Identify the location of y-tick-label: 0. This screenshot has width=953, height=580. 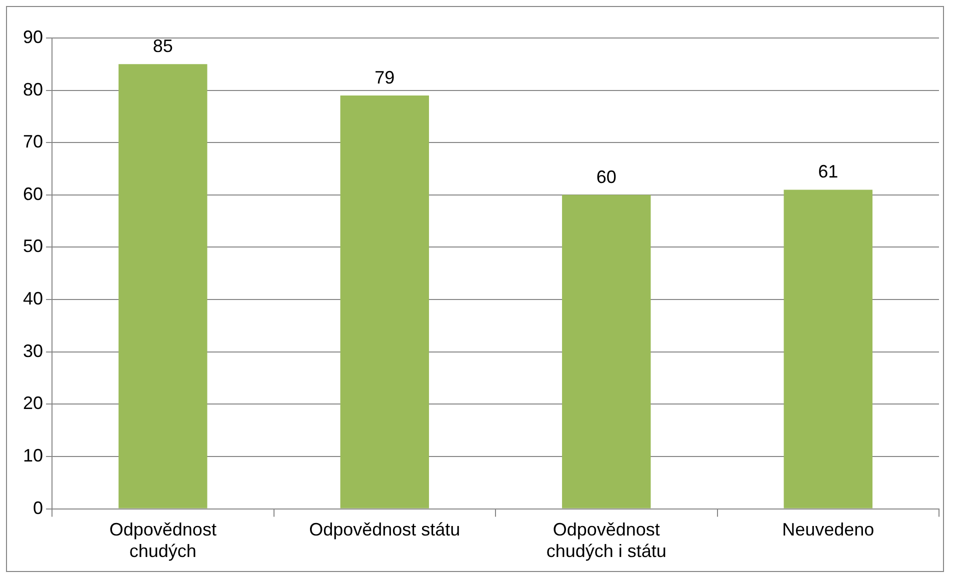
(38, 508).